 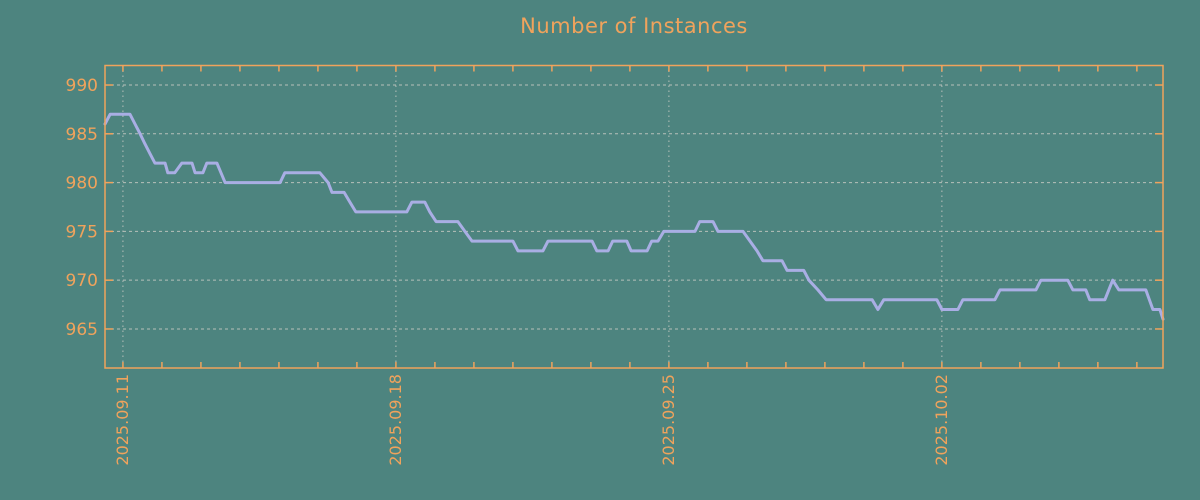 What do you see at coordinates (82, 330) in the screenshot?
I see `y-axis-label: 965` at bounding box center [82, 330].